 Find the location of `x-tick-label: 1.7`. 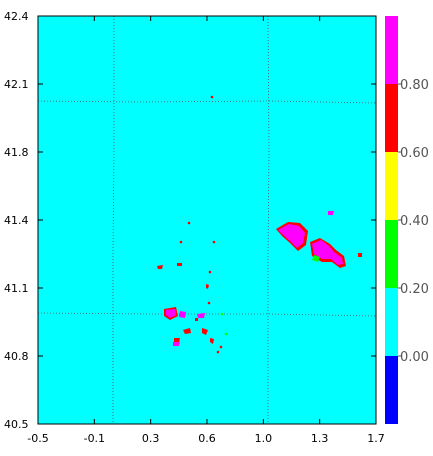

x-tick-label: 1.7 is located at coordinates (376, 438).